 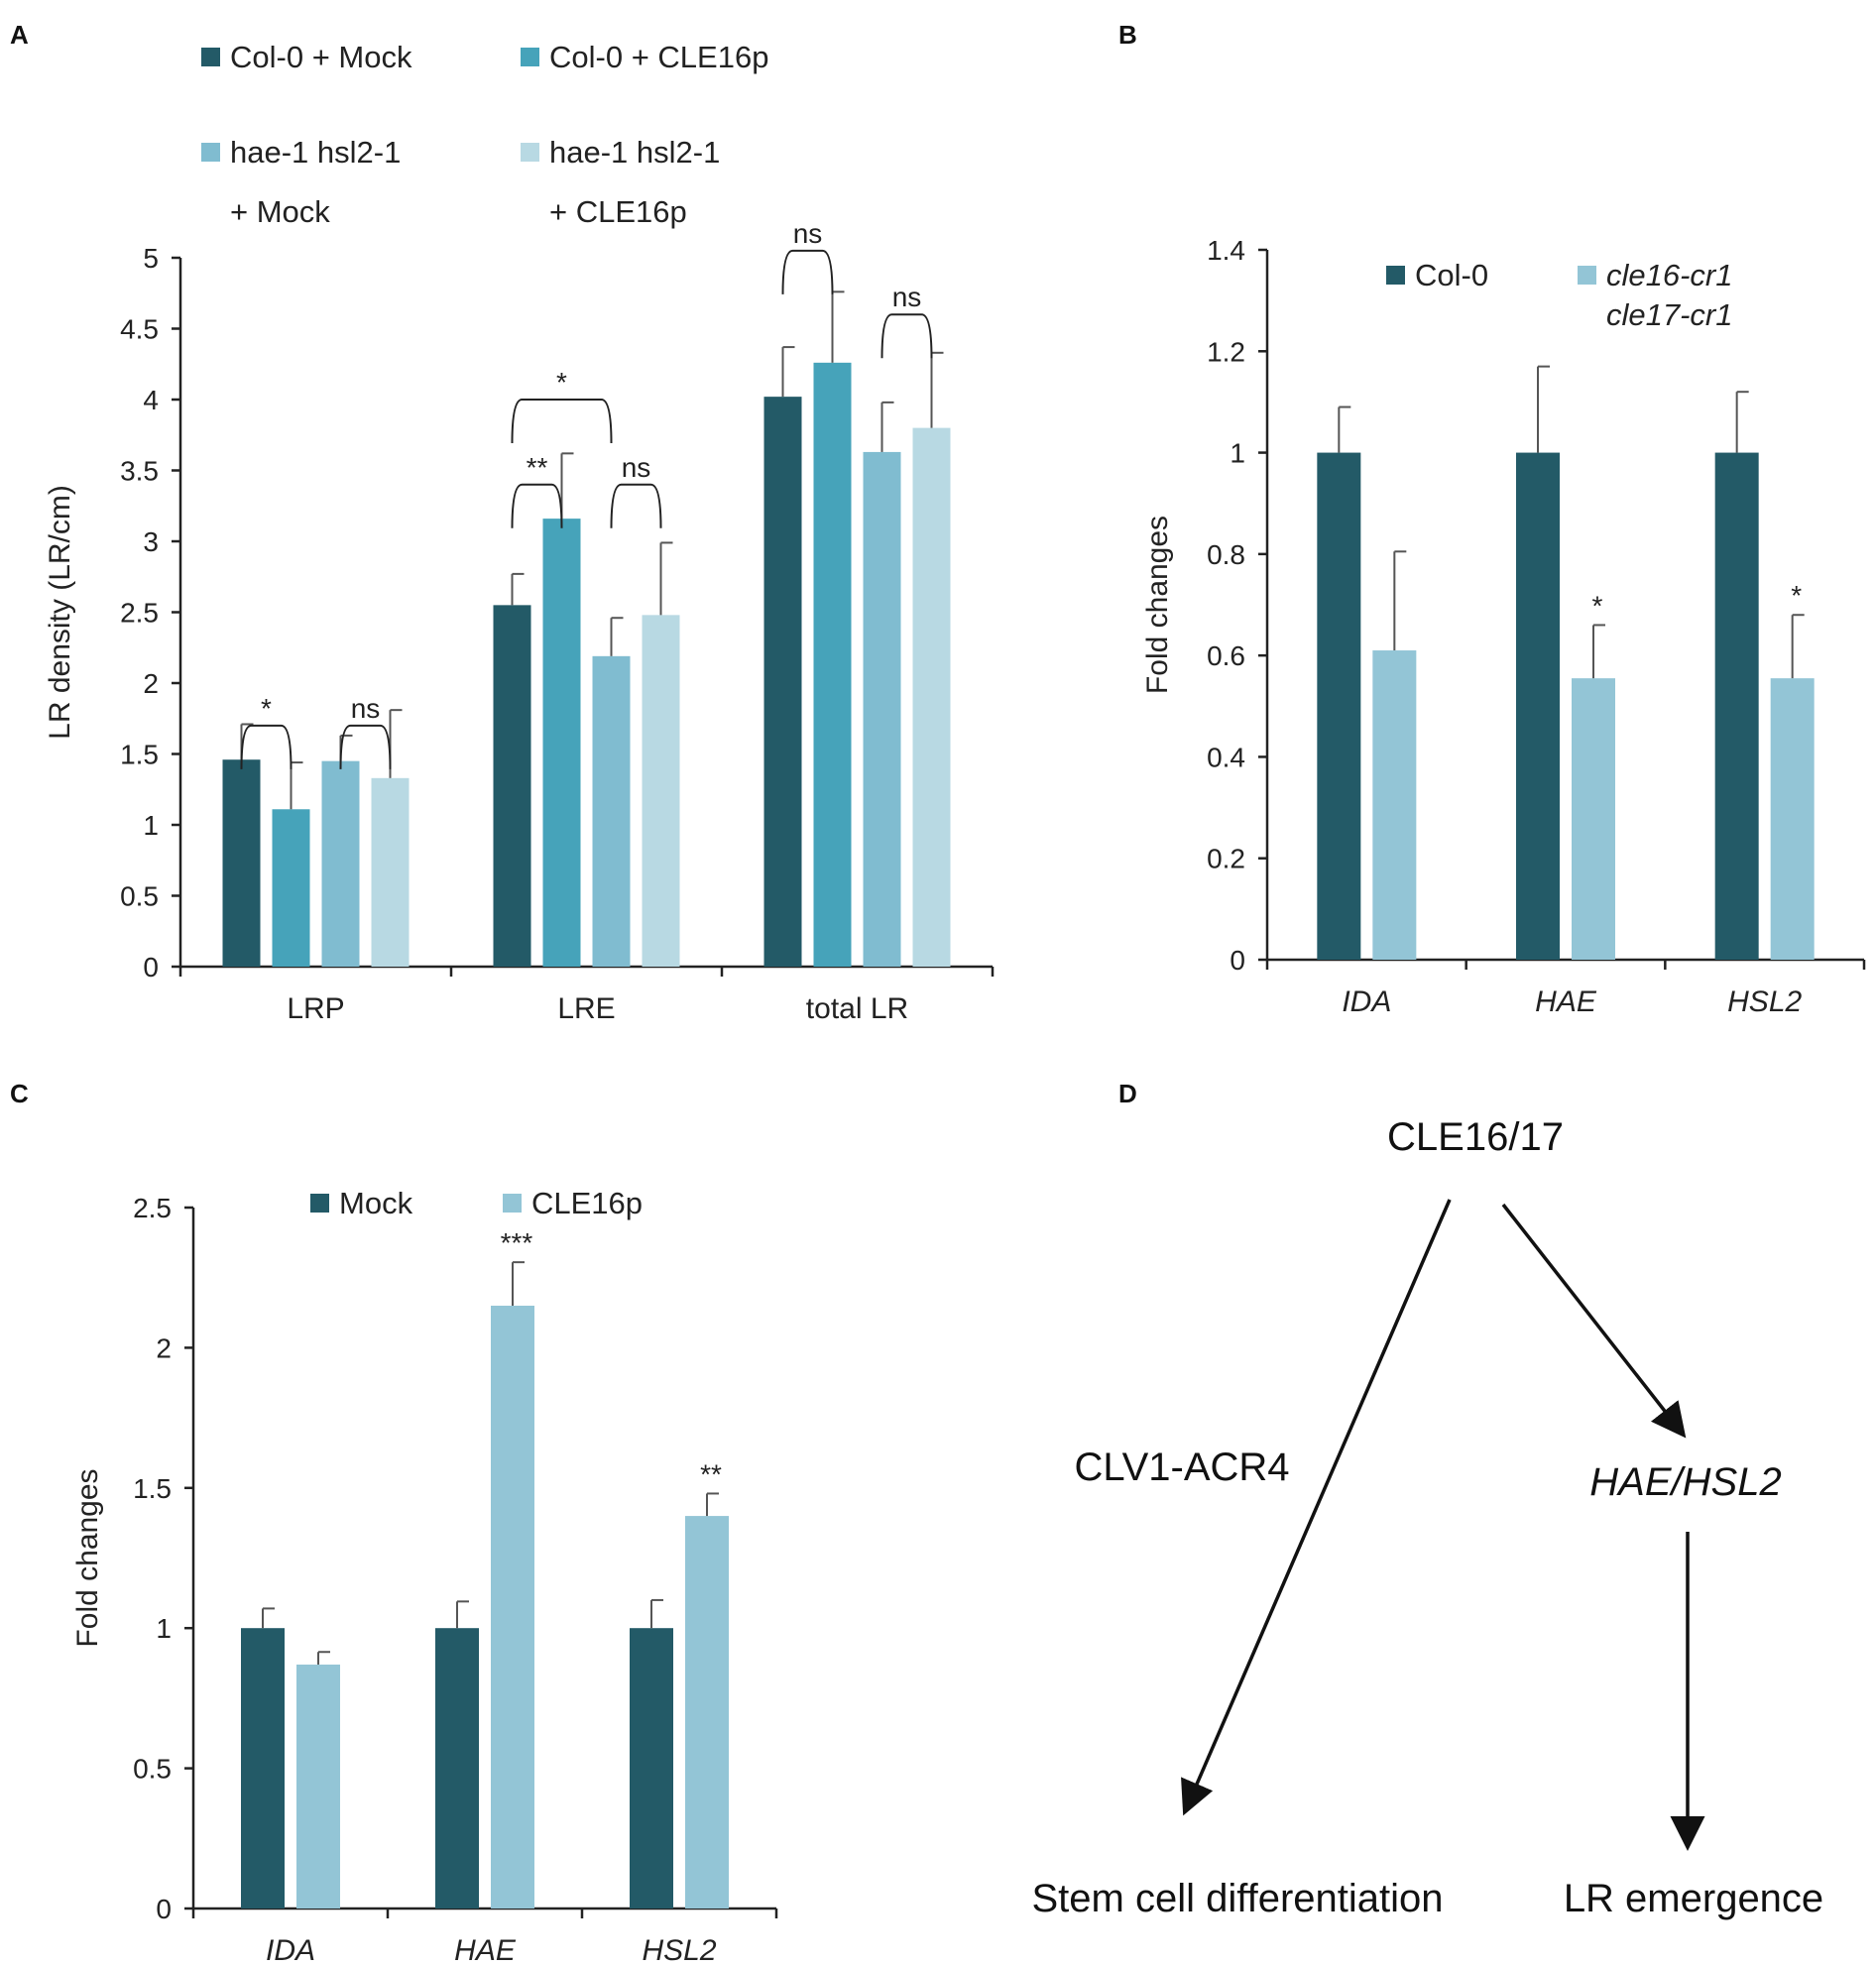 I want to click on y-tick-label: 3, so click(x=151, y=541).